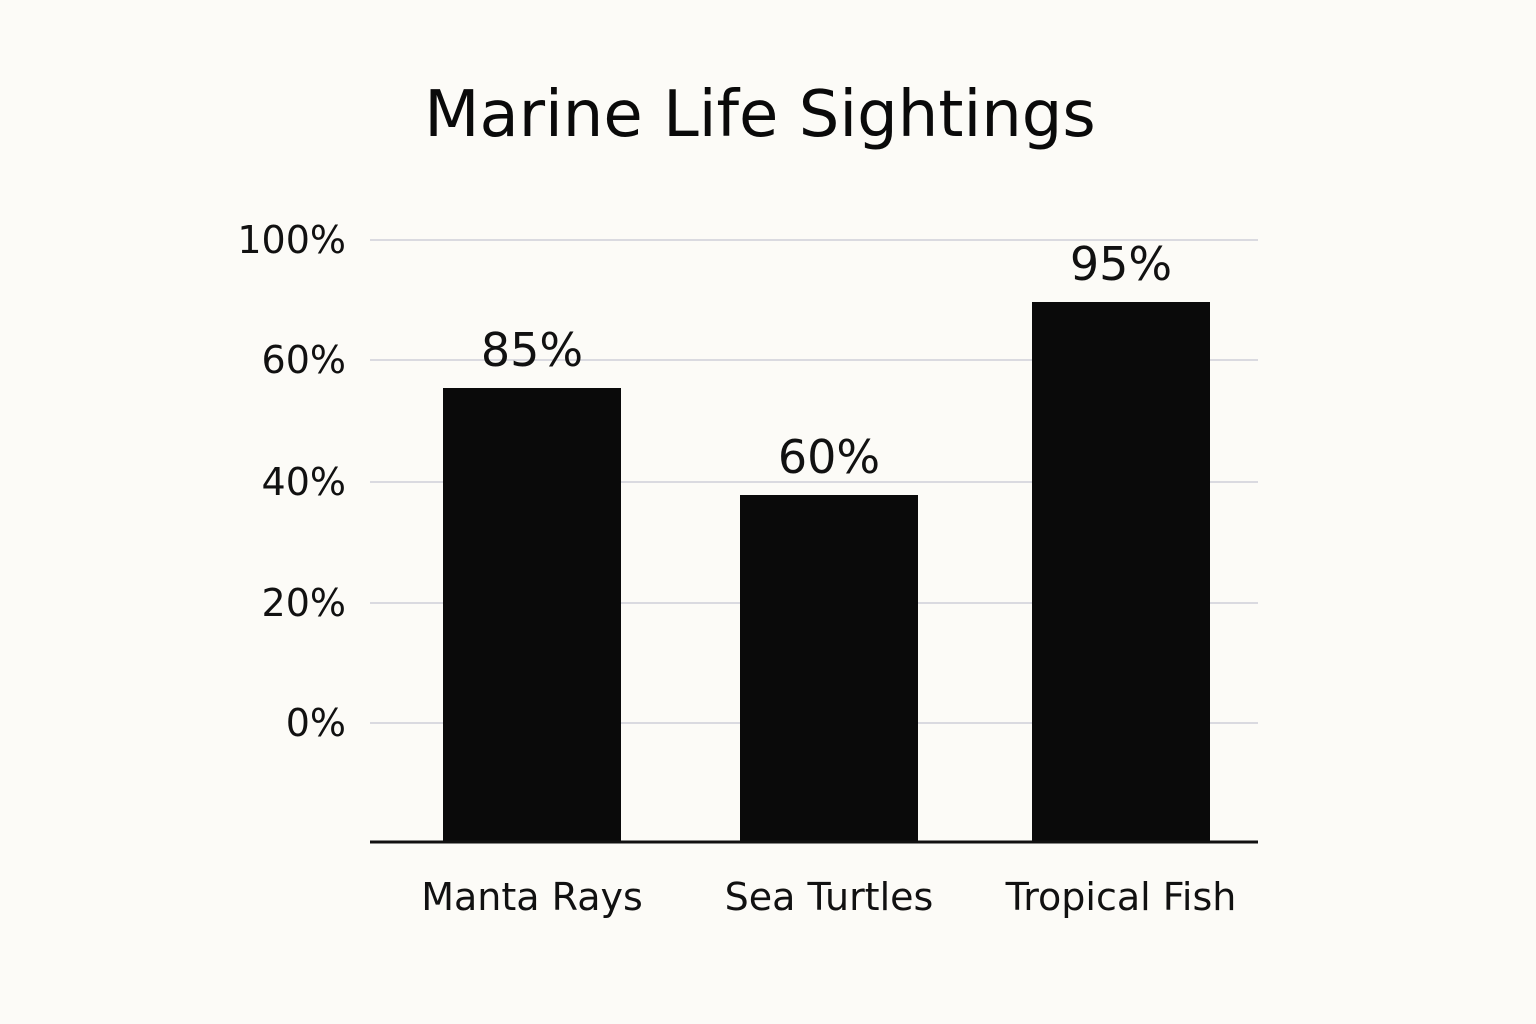  Describe the element at coordinates (826, 360) in the screenshot. I see `bar-value-labels: 85% 60% 95%` at that location.